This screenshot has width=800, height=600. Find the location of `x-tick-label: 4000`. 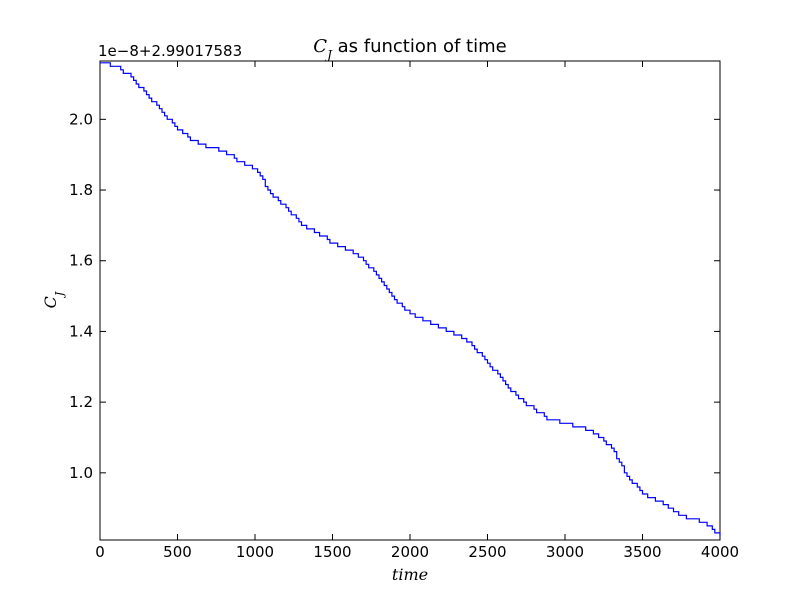

x-tick-label: 4000 is located at coordinates (720, 552).